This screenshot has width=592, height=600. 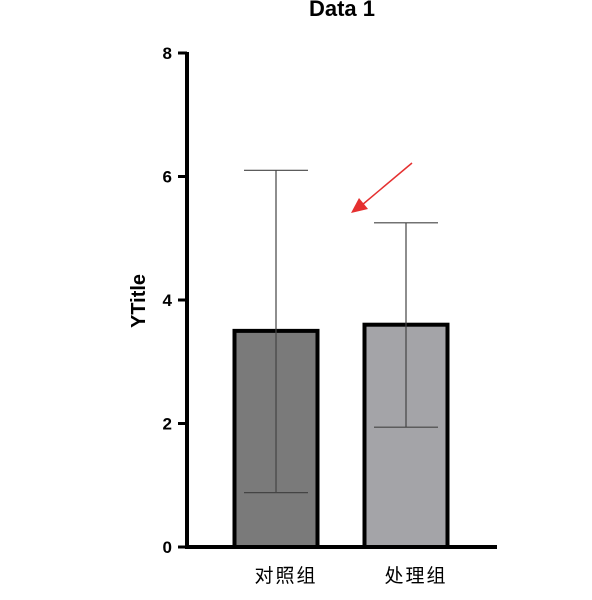 I want to click on red-arrow-head, so click(x=359, y=205).